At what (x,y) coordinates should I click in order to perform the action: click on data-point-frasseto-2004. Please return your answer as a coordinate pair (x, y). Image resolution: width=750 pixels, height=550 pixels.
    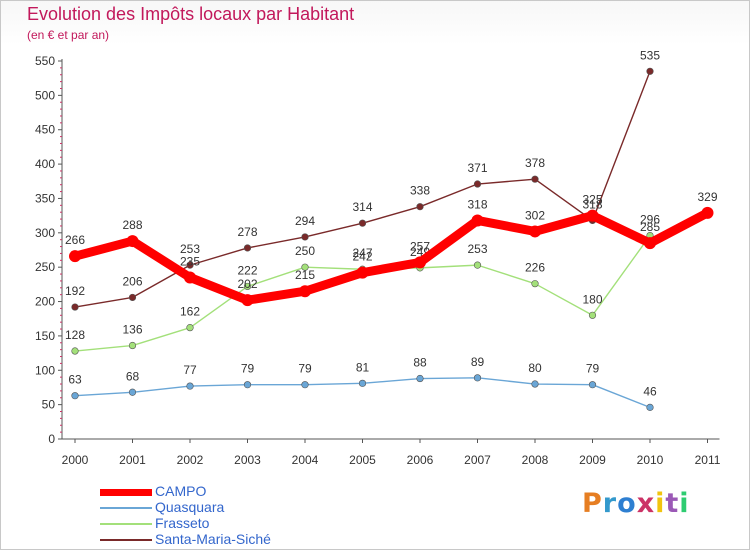
    Looking at the image, I should click on (305, 267).